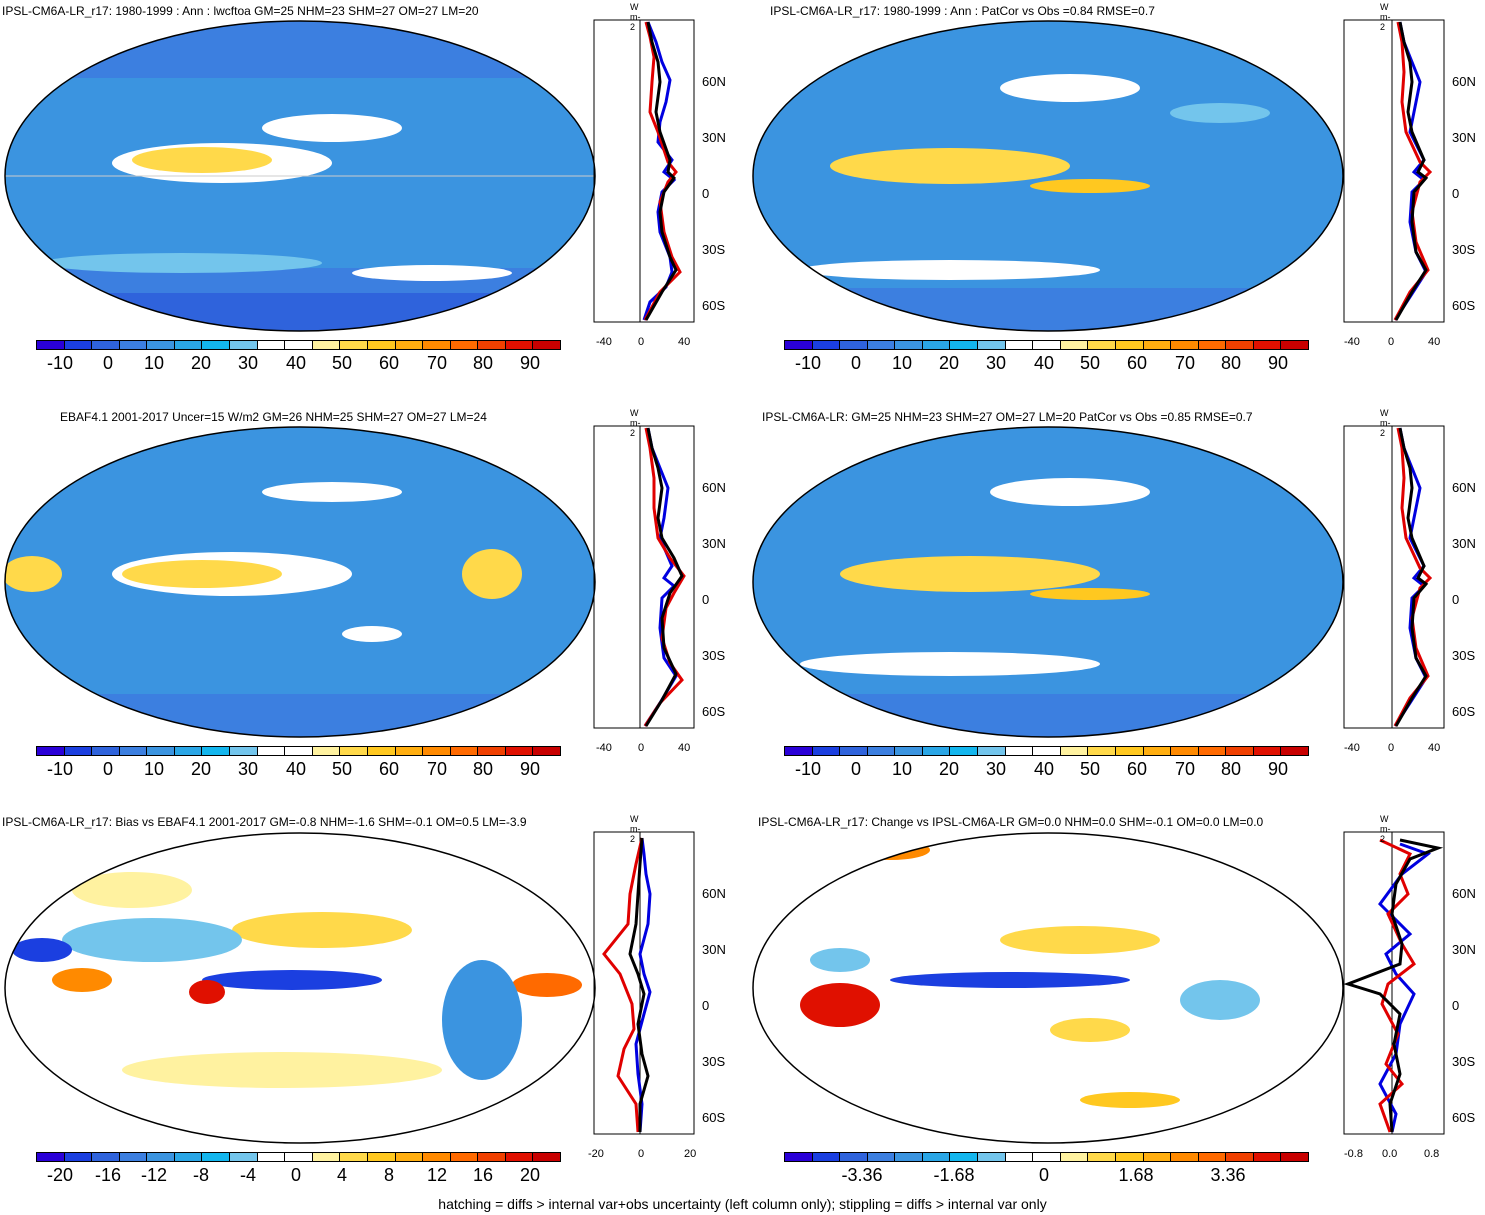 This screenshot has width=1485, height=1215. What do you see at coordinates (1185, 769) in the screenshot?
I see `cbar-label: 70` at bounding box center [1185, 769].